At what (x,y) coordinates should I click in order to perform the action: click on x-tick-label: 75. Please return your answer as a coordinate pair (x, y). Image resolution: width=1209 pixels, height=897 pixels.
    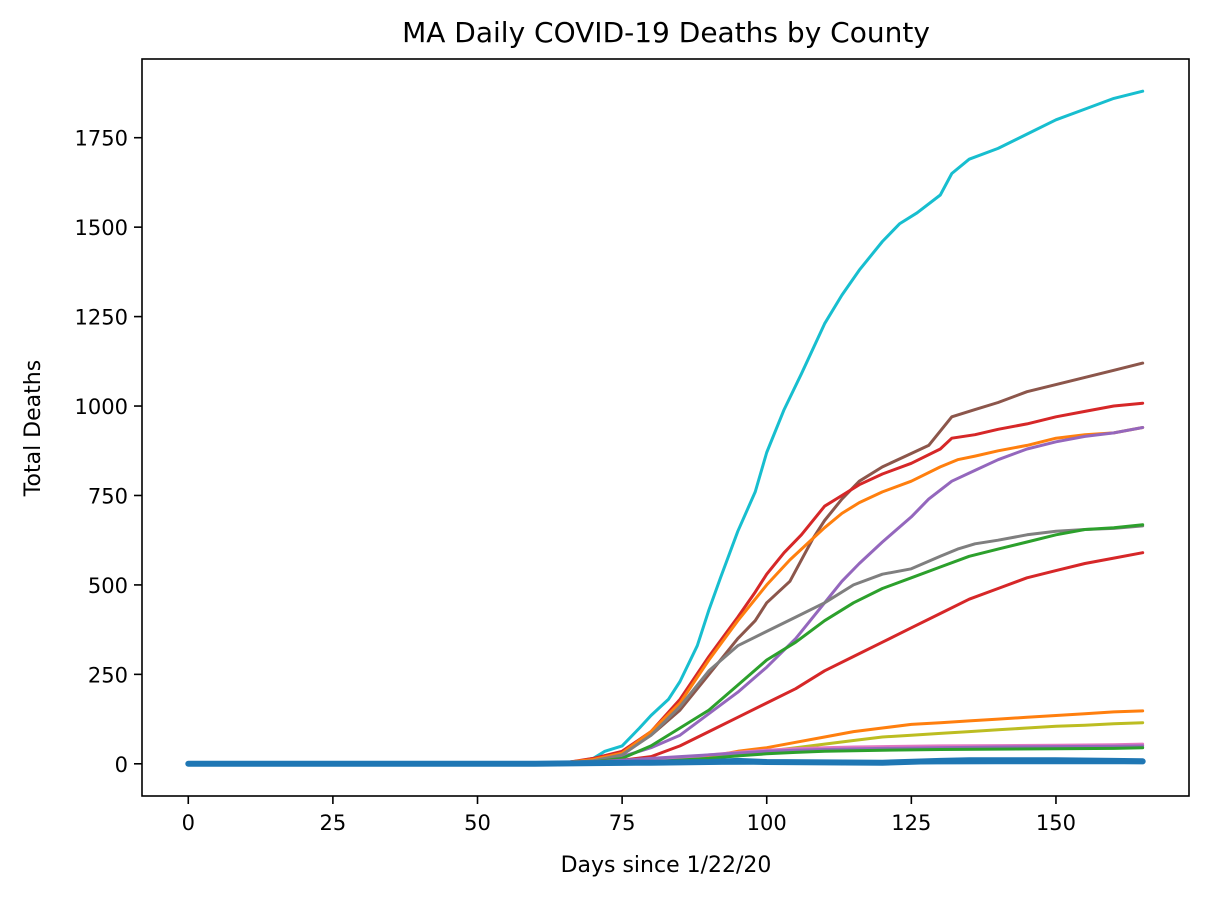
    Looking at the image, I should click on (622, 823).